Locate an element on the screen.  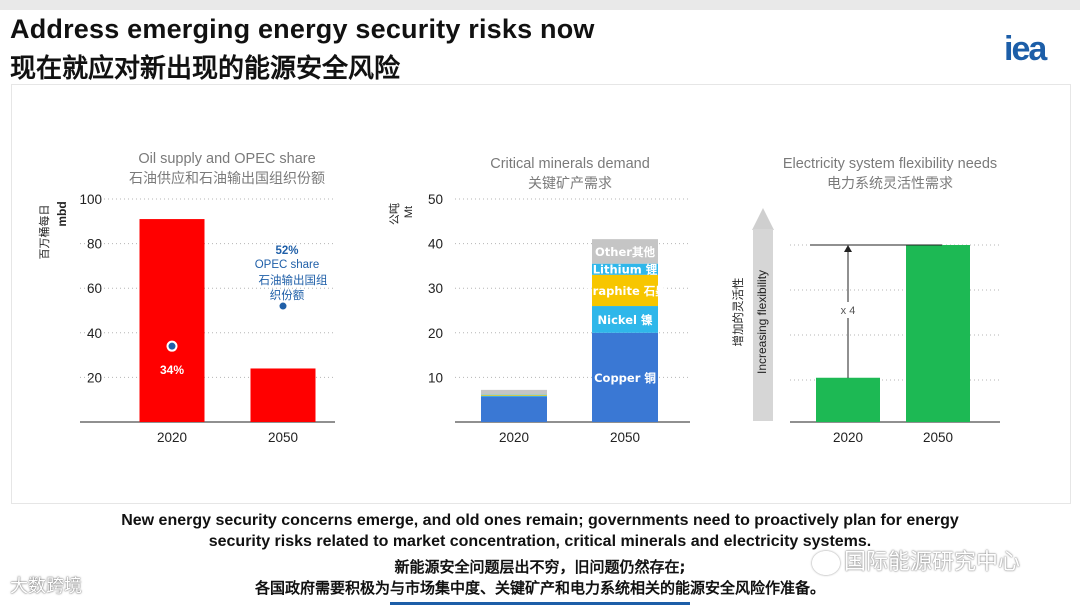
minerals-segment-label: Other其他 is located at coordinates (625, 252).